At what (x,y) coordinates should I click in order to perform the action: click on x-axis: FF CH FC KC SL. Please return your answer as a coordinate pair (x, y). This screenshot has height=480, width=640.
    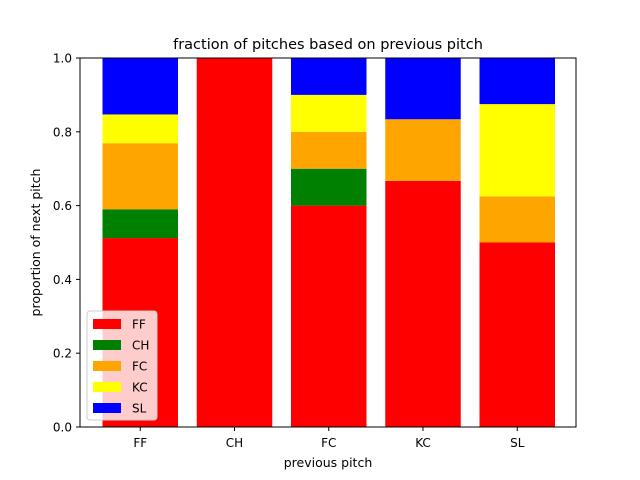
    Looking at the image, I should click on (329, 438).